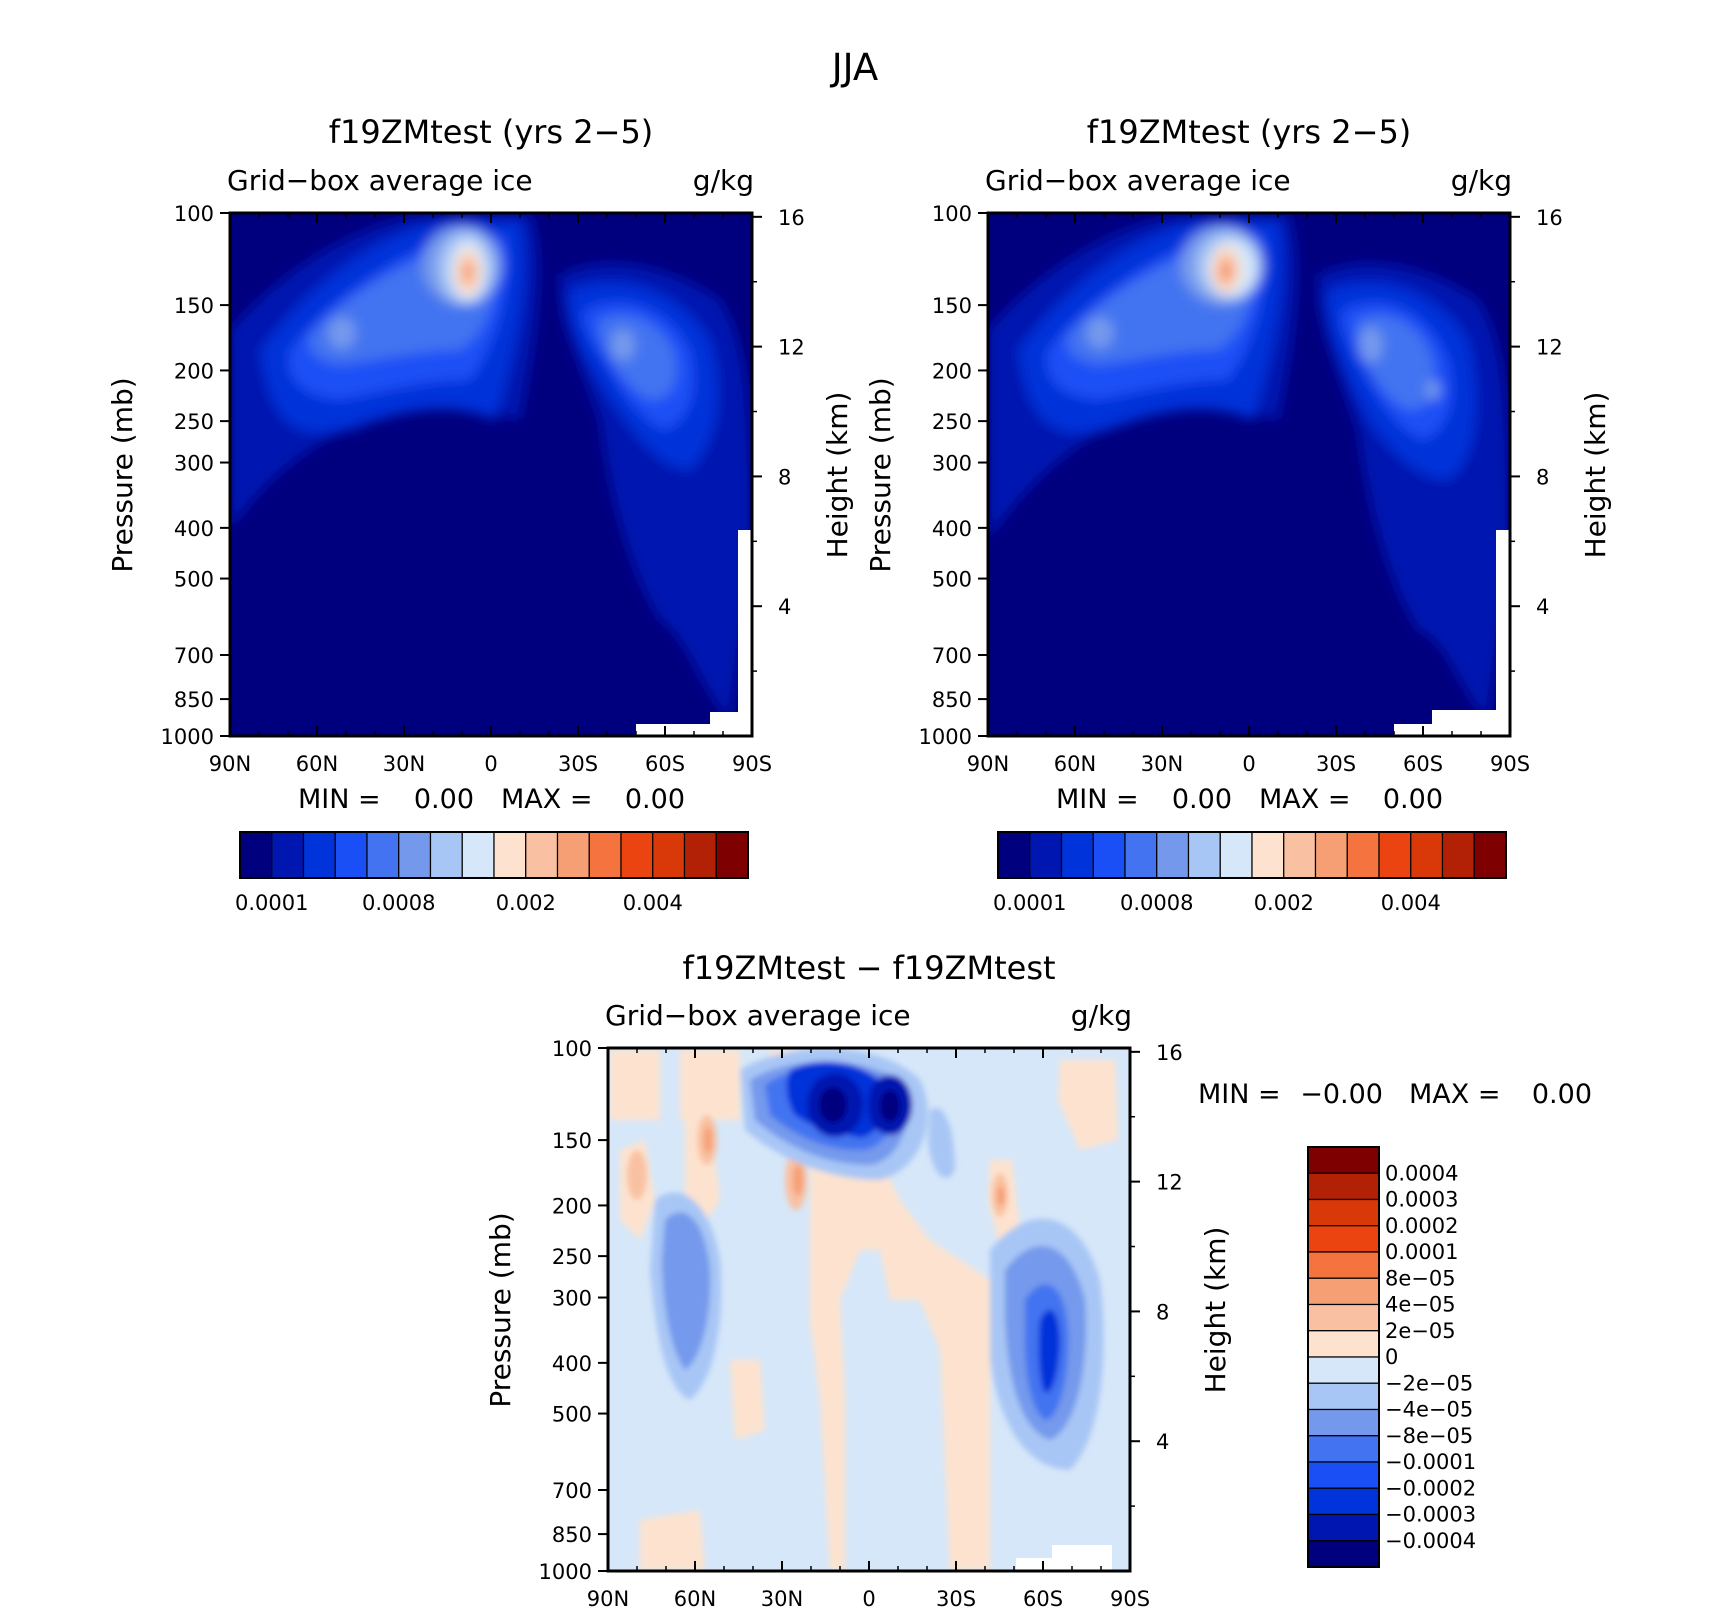 This screenshot has height=1616, width=1710. I want to click on x-tick-label: 60S, so click(665, 764).